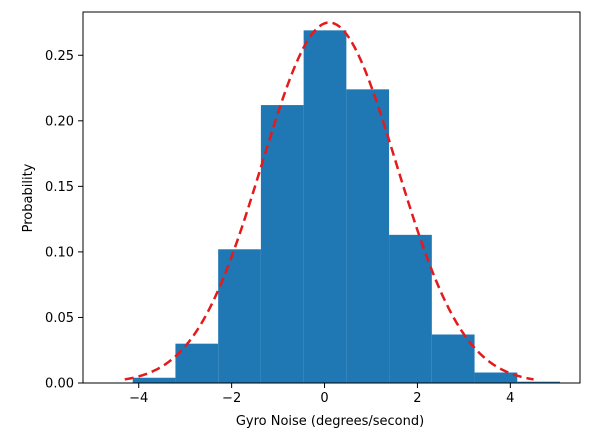 Image resolution: width=598 pixels, height=437 pixels. I want to click on x-axis-label: Gyro Noise (degrees/second), so click(330, 421).